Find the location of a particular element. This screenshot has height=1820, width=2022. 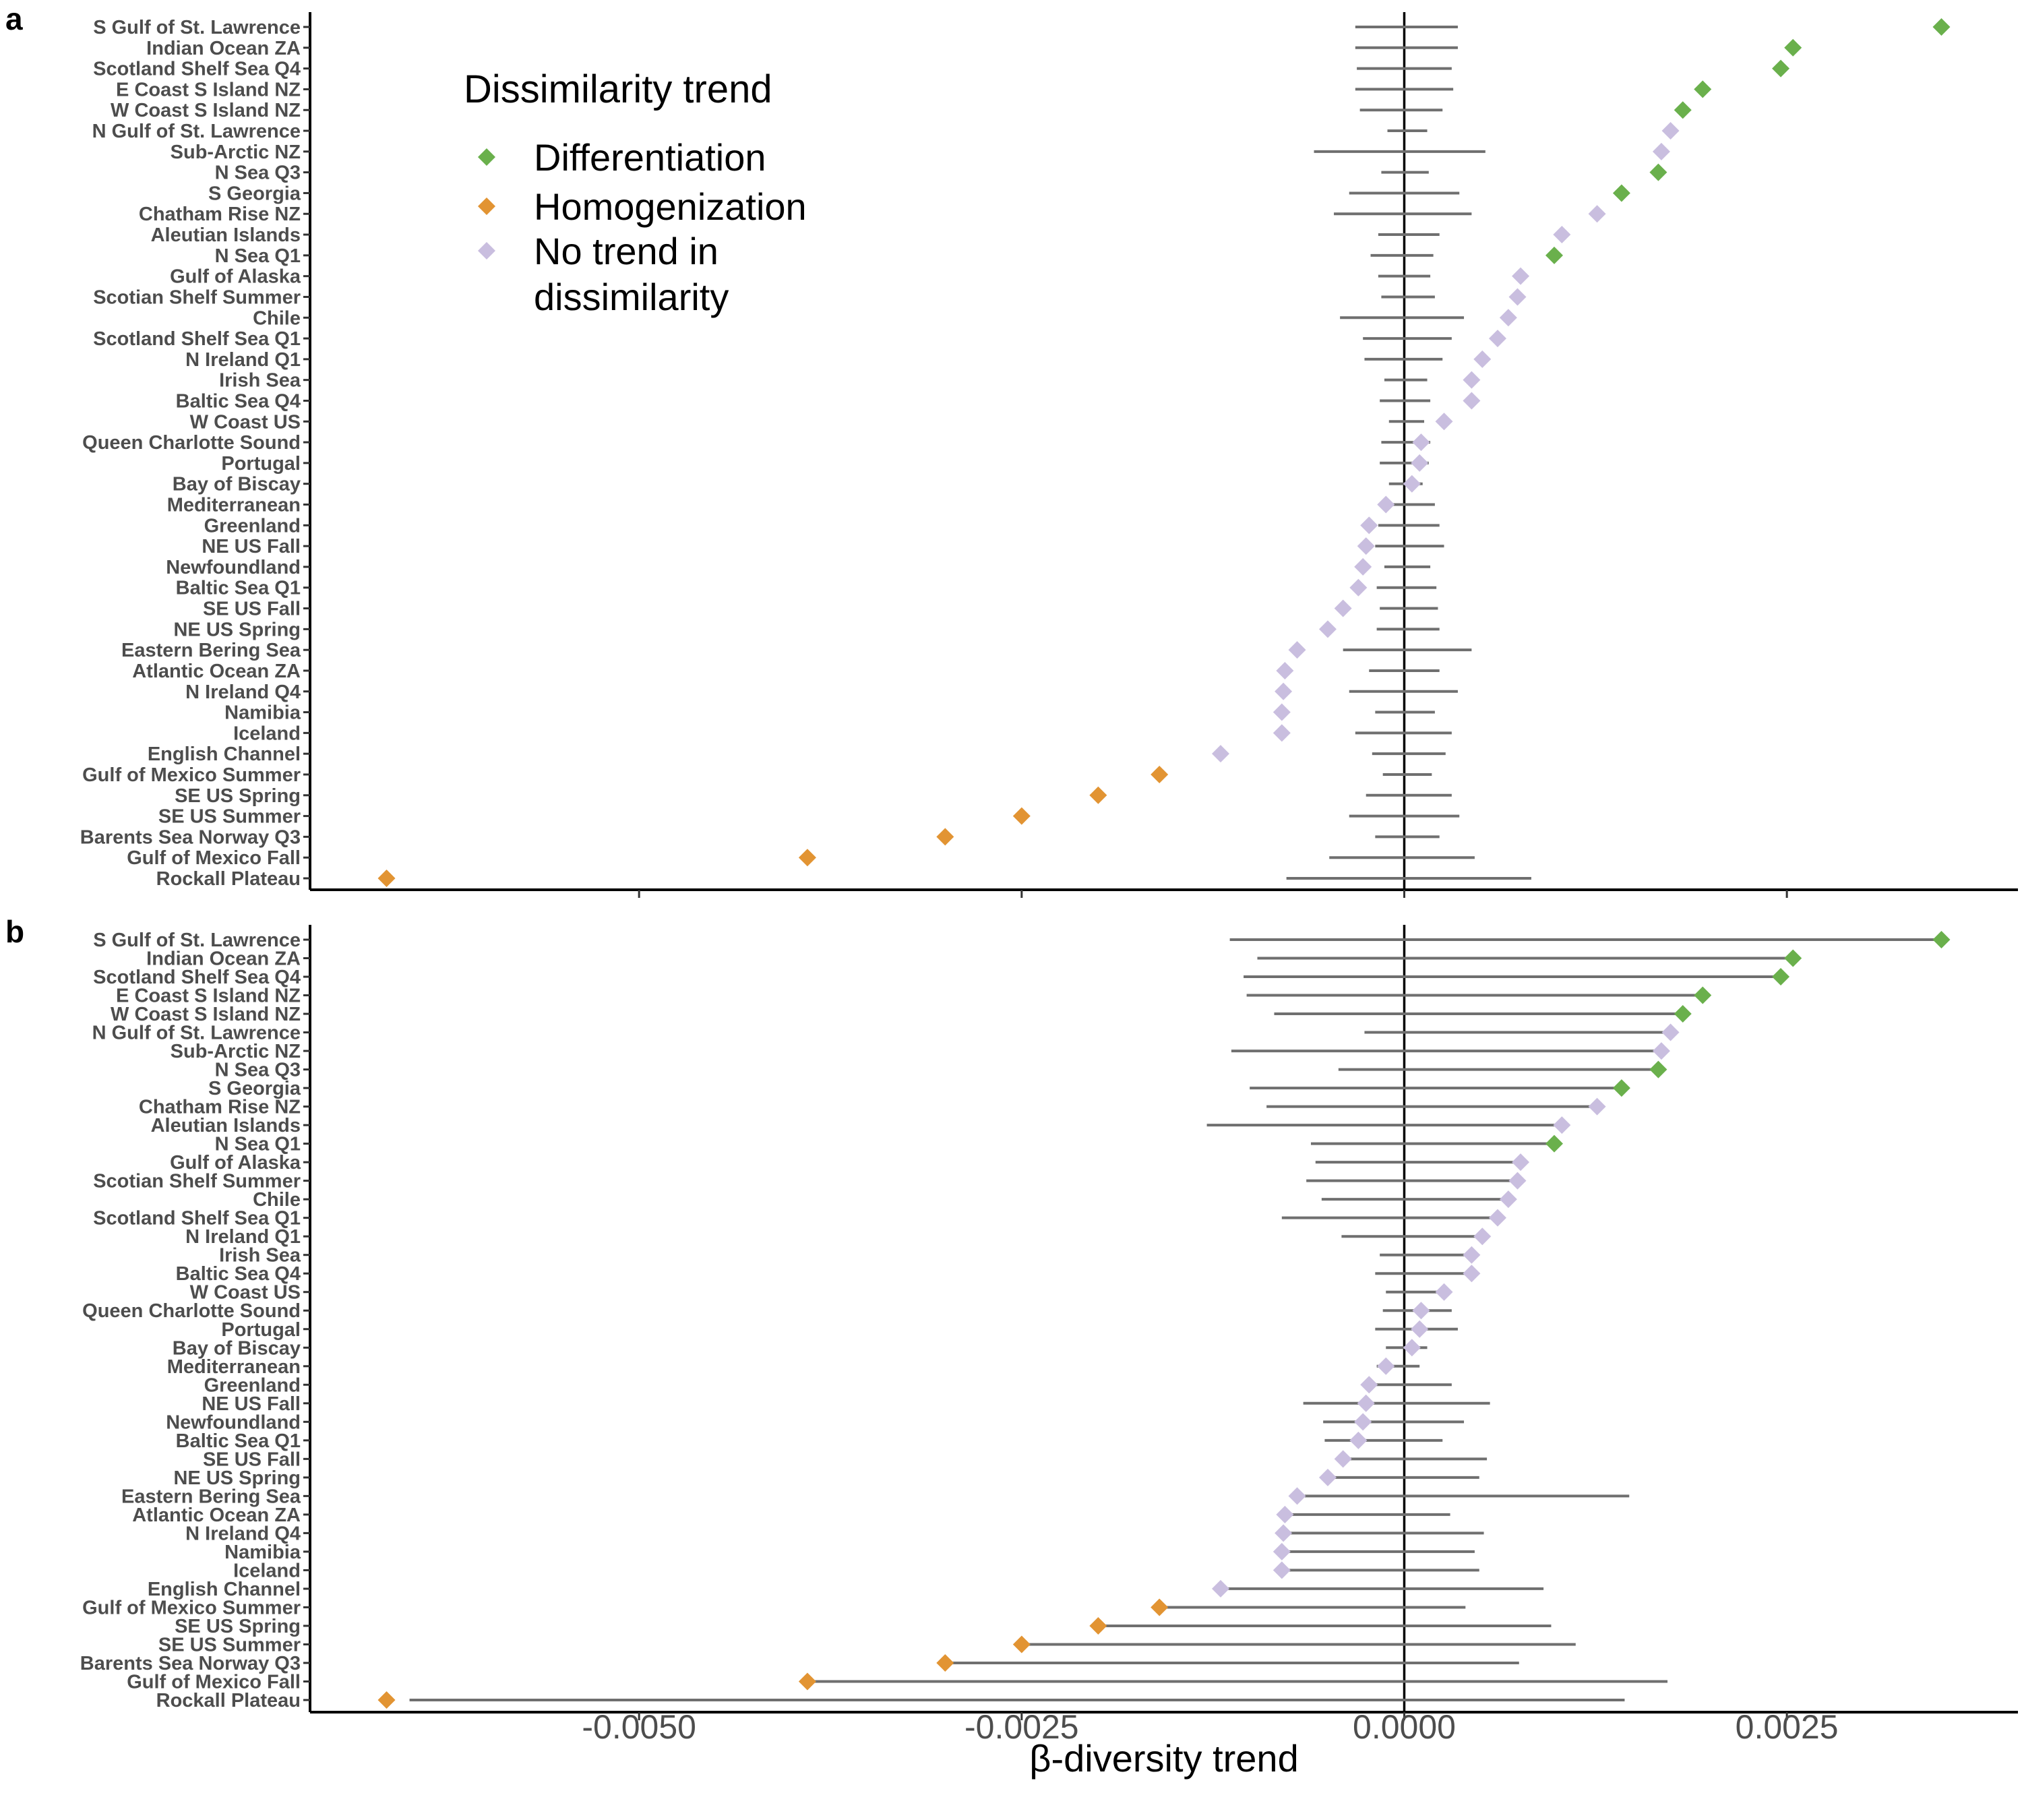

category-label-scotland-shelf-sea-q1: Scotland Shelf Sea Q1 is located at coordinates (197, 339).